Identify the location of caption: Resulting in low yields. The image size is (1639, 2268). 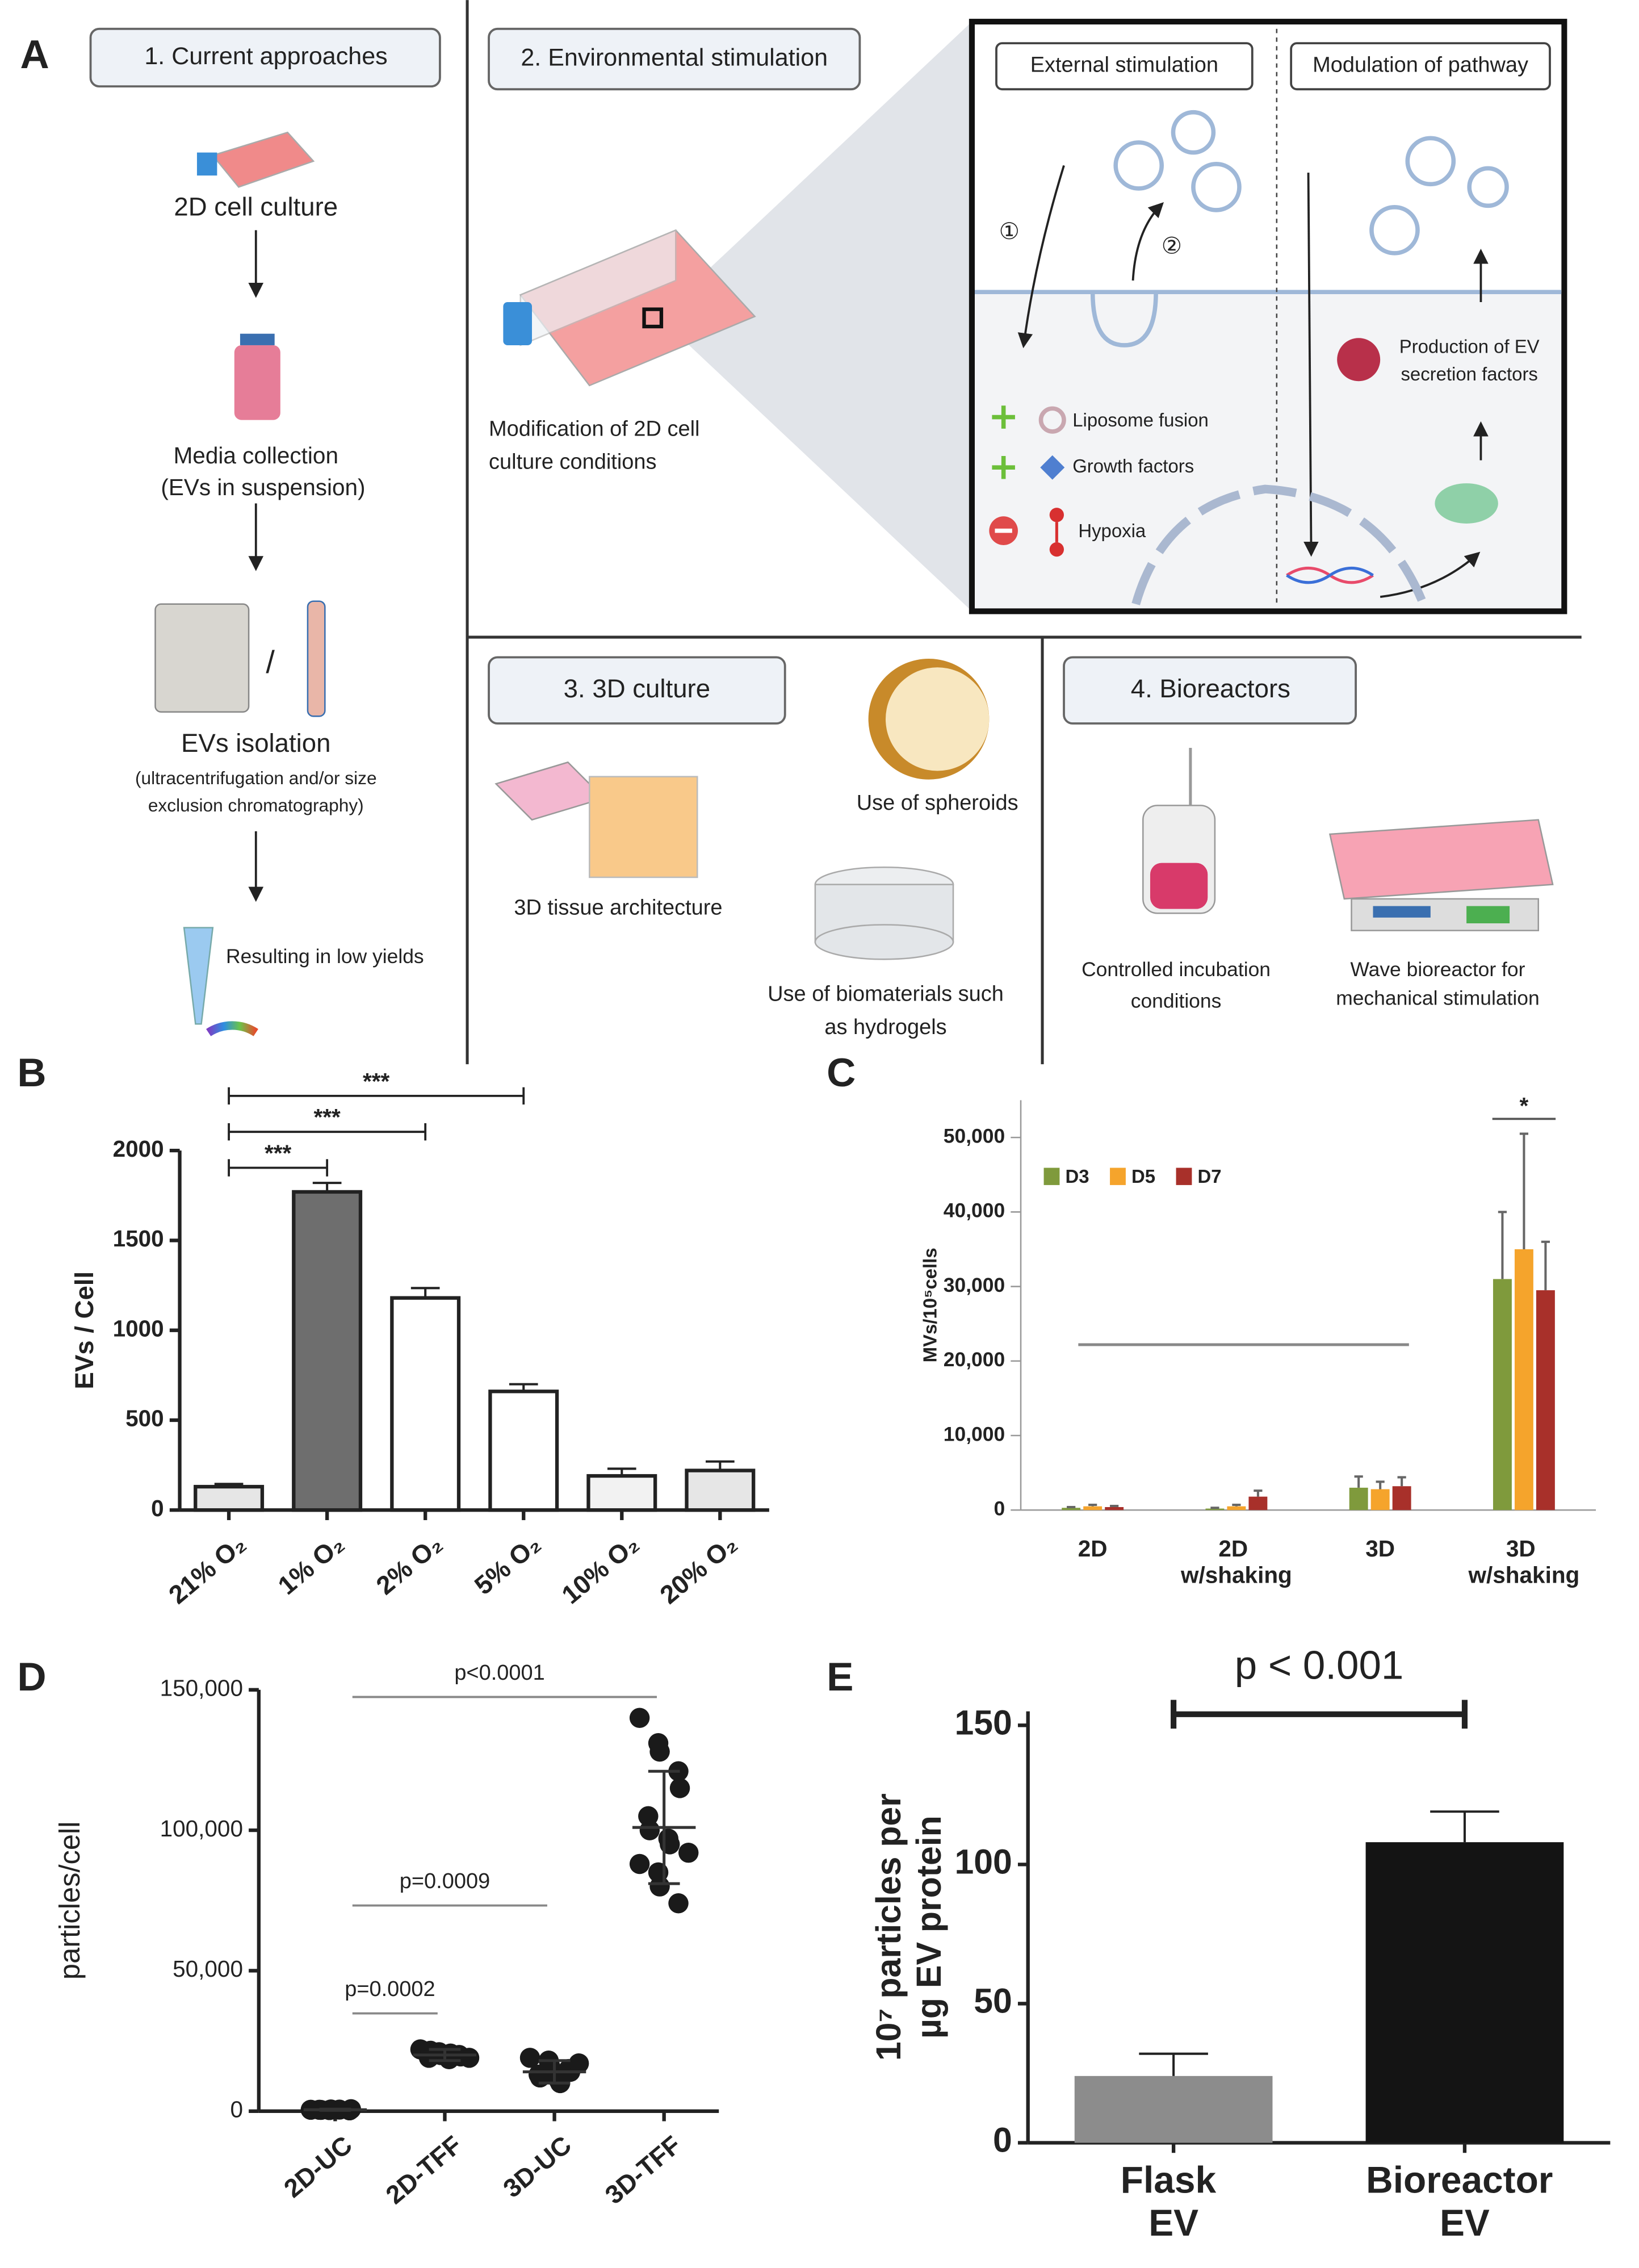
(325, 956).